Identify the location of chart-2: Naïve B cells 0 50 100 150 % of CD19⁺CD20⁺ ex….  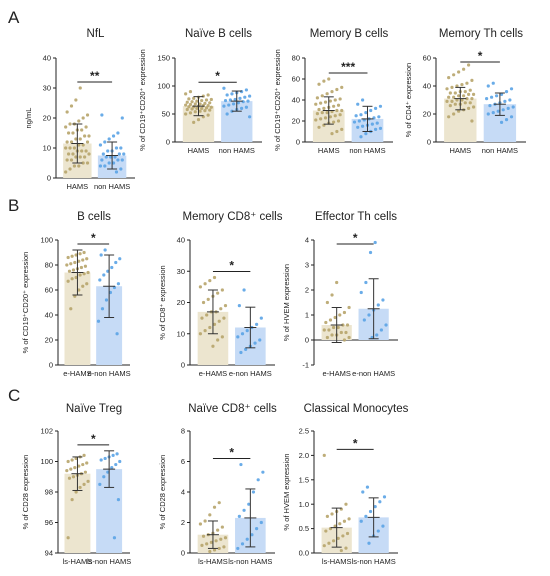
(200, 91).